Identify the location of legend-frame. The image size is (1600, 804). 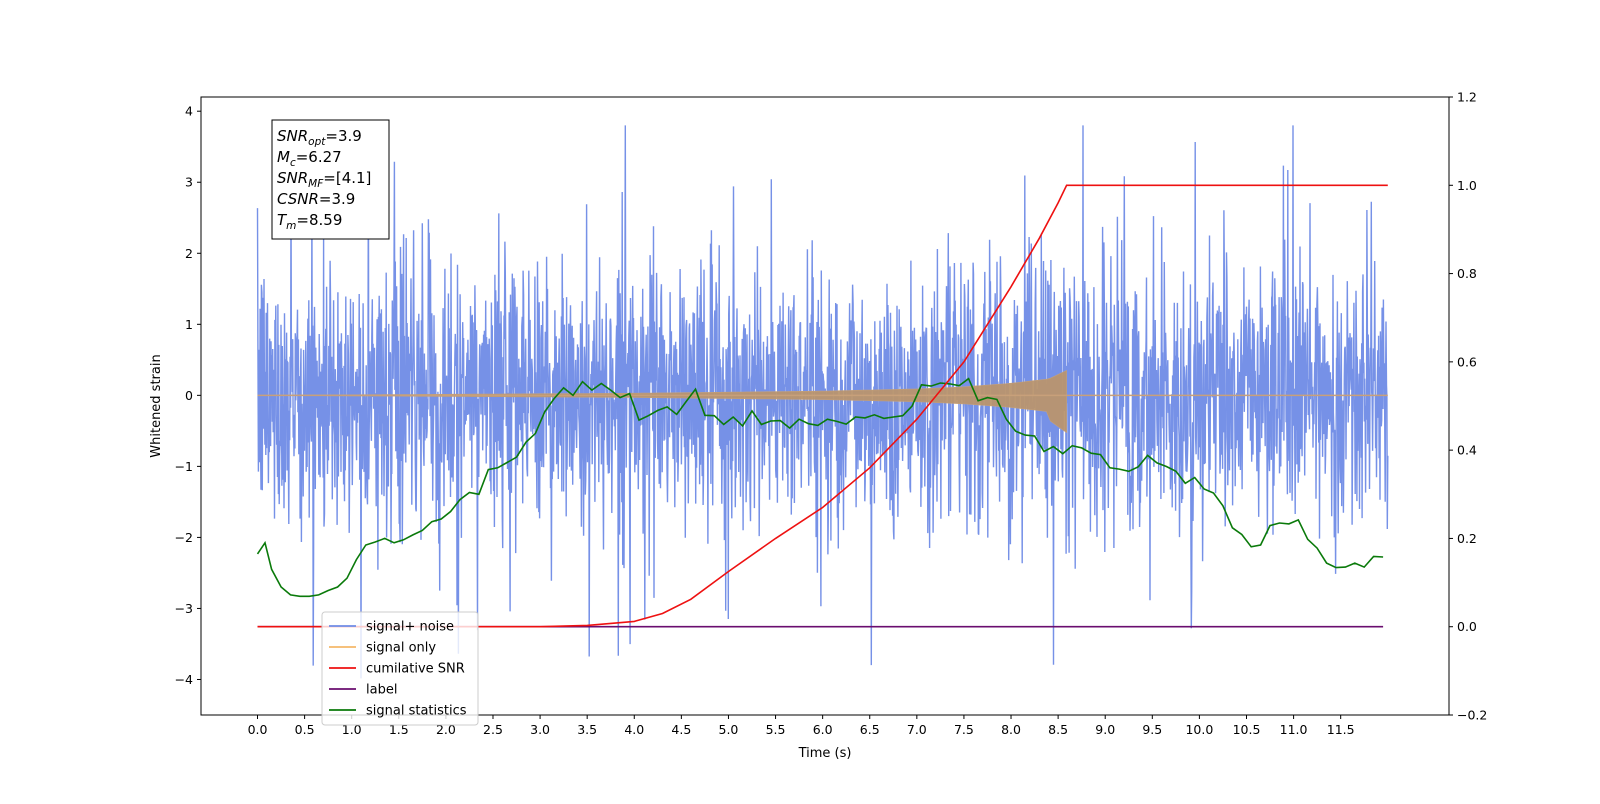
(400, 668).